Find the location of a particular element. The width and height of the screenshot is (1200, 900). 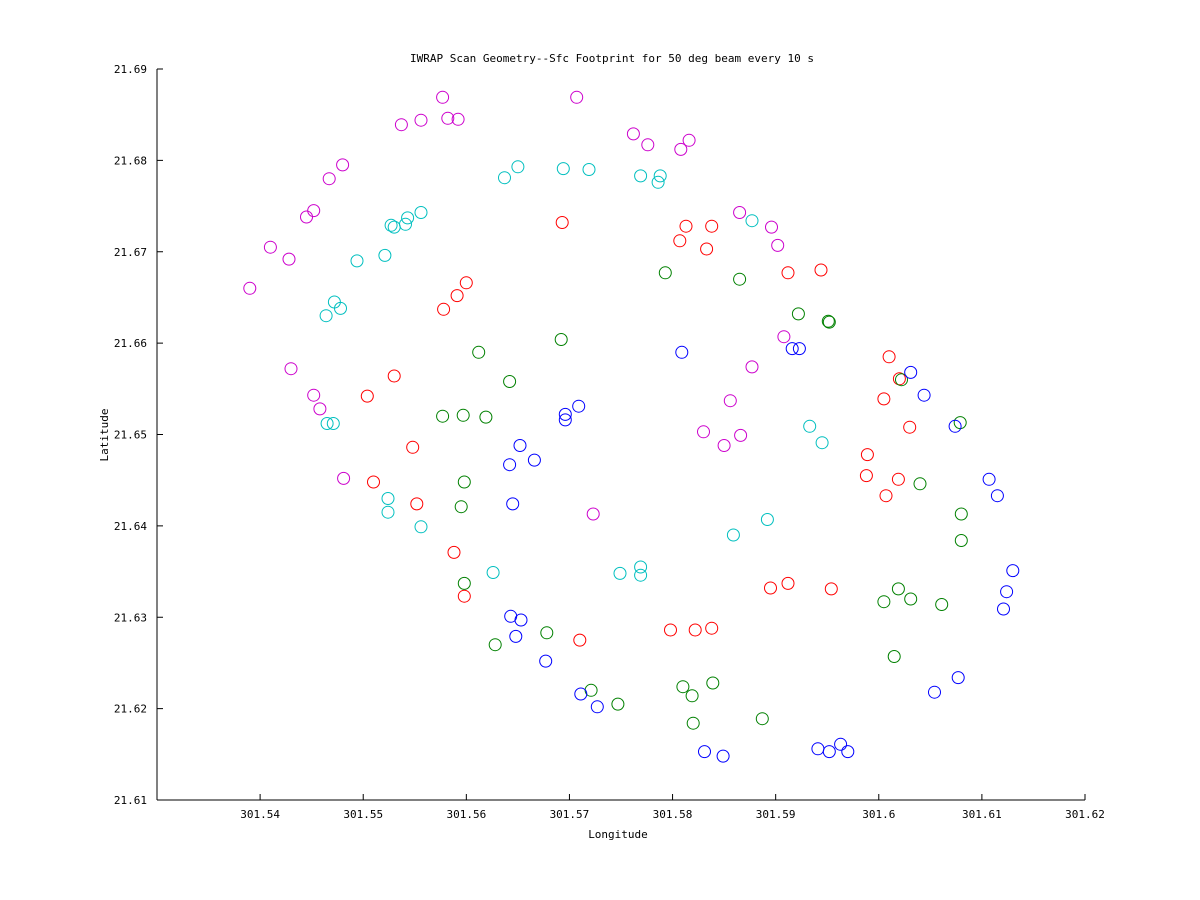

x-tick-label: 301.62 is located at coordinates (1085, 814).